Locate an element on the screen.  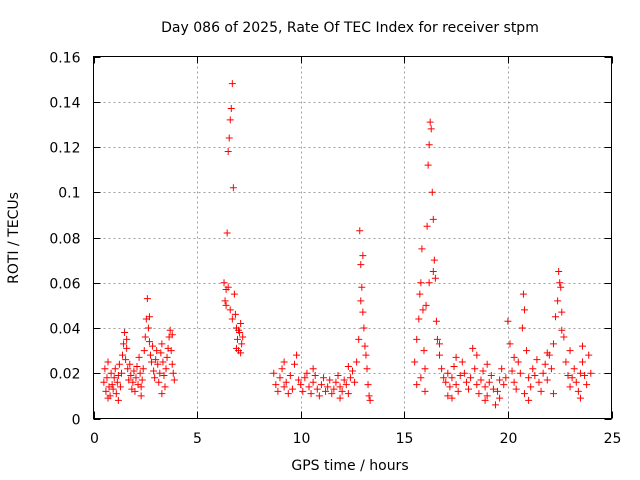
y-tick-label: 0.08 is located at coordinates (64, 240).